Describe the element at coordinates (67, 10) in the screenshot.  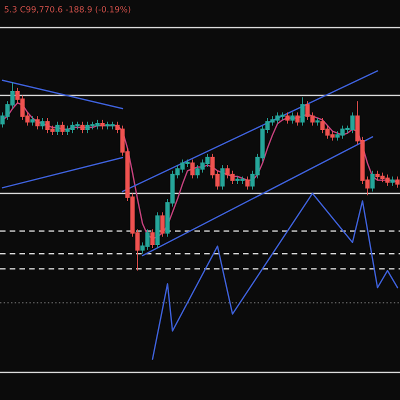
I see `text: 5.3 C99,770.6 -188.9 (-0.19%)` at that location.